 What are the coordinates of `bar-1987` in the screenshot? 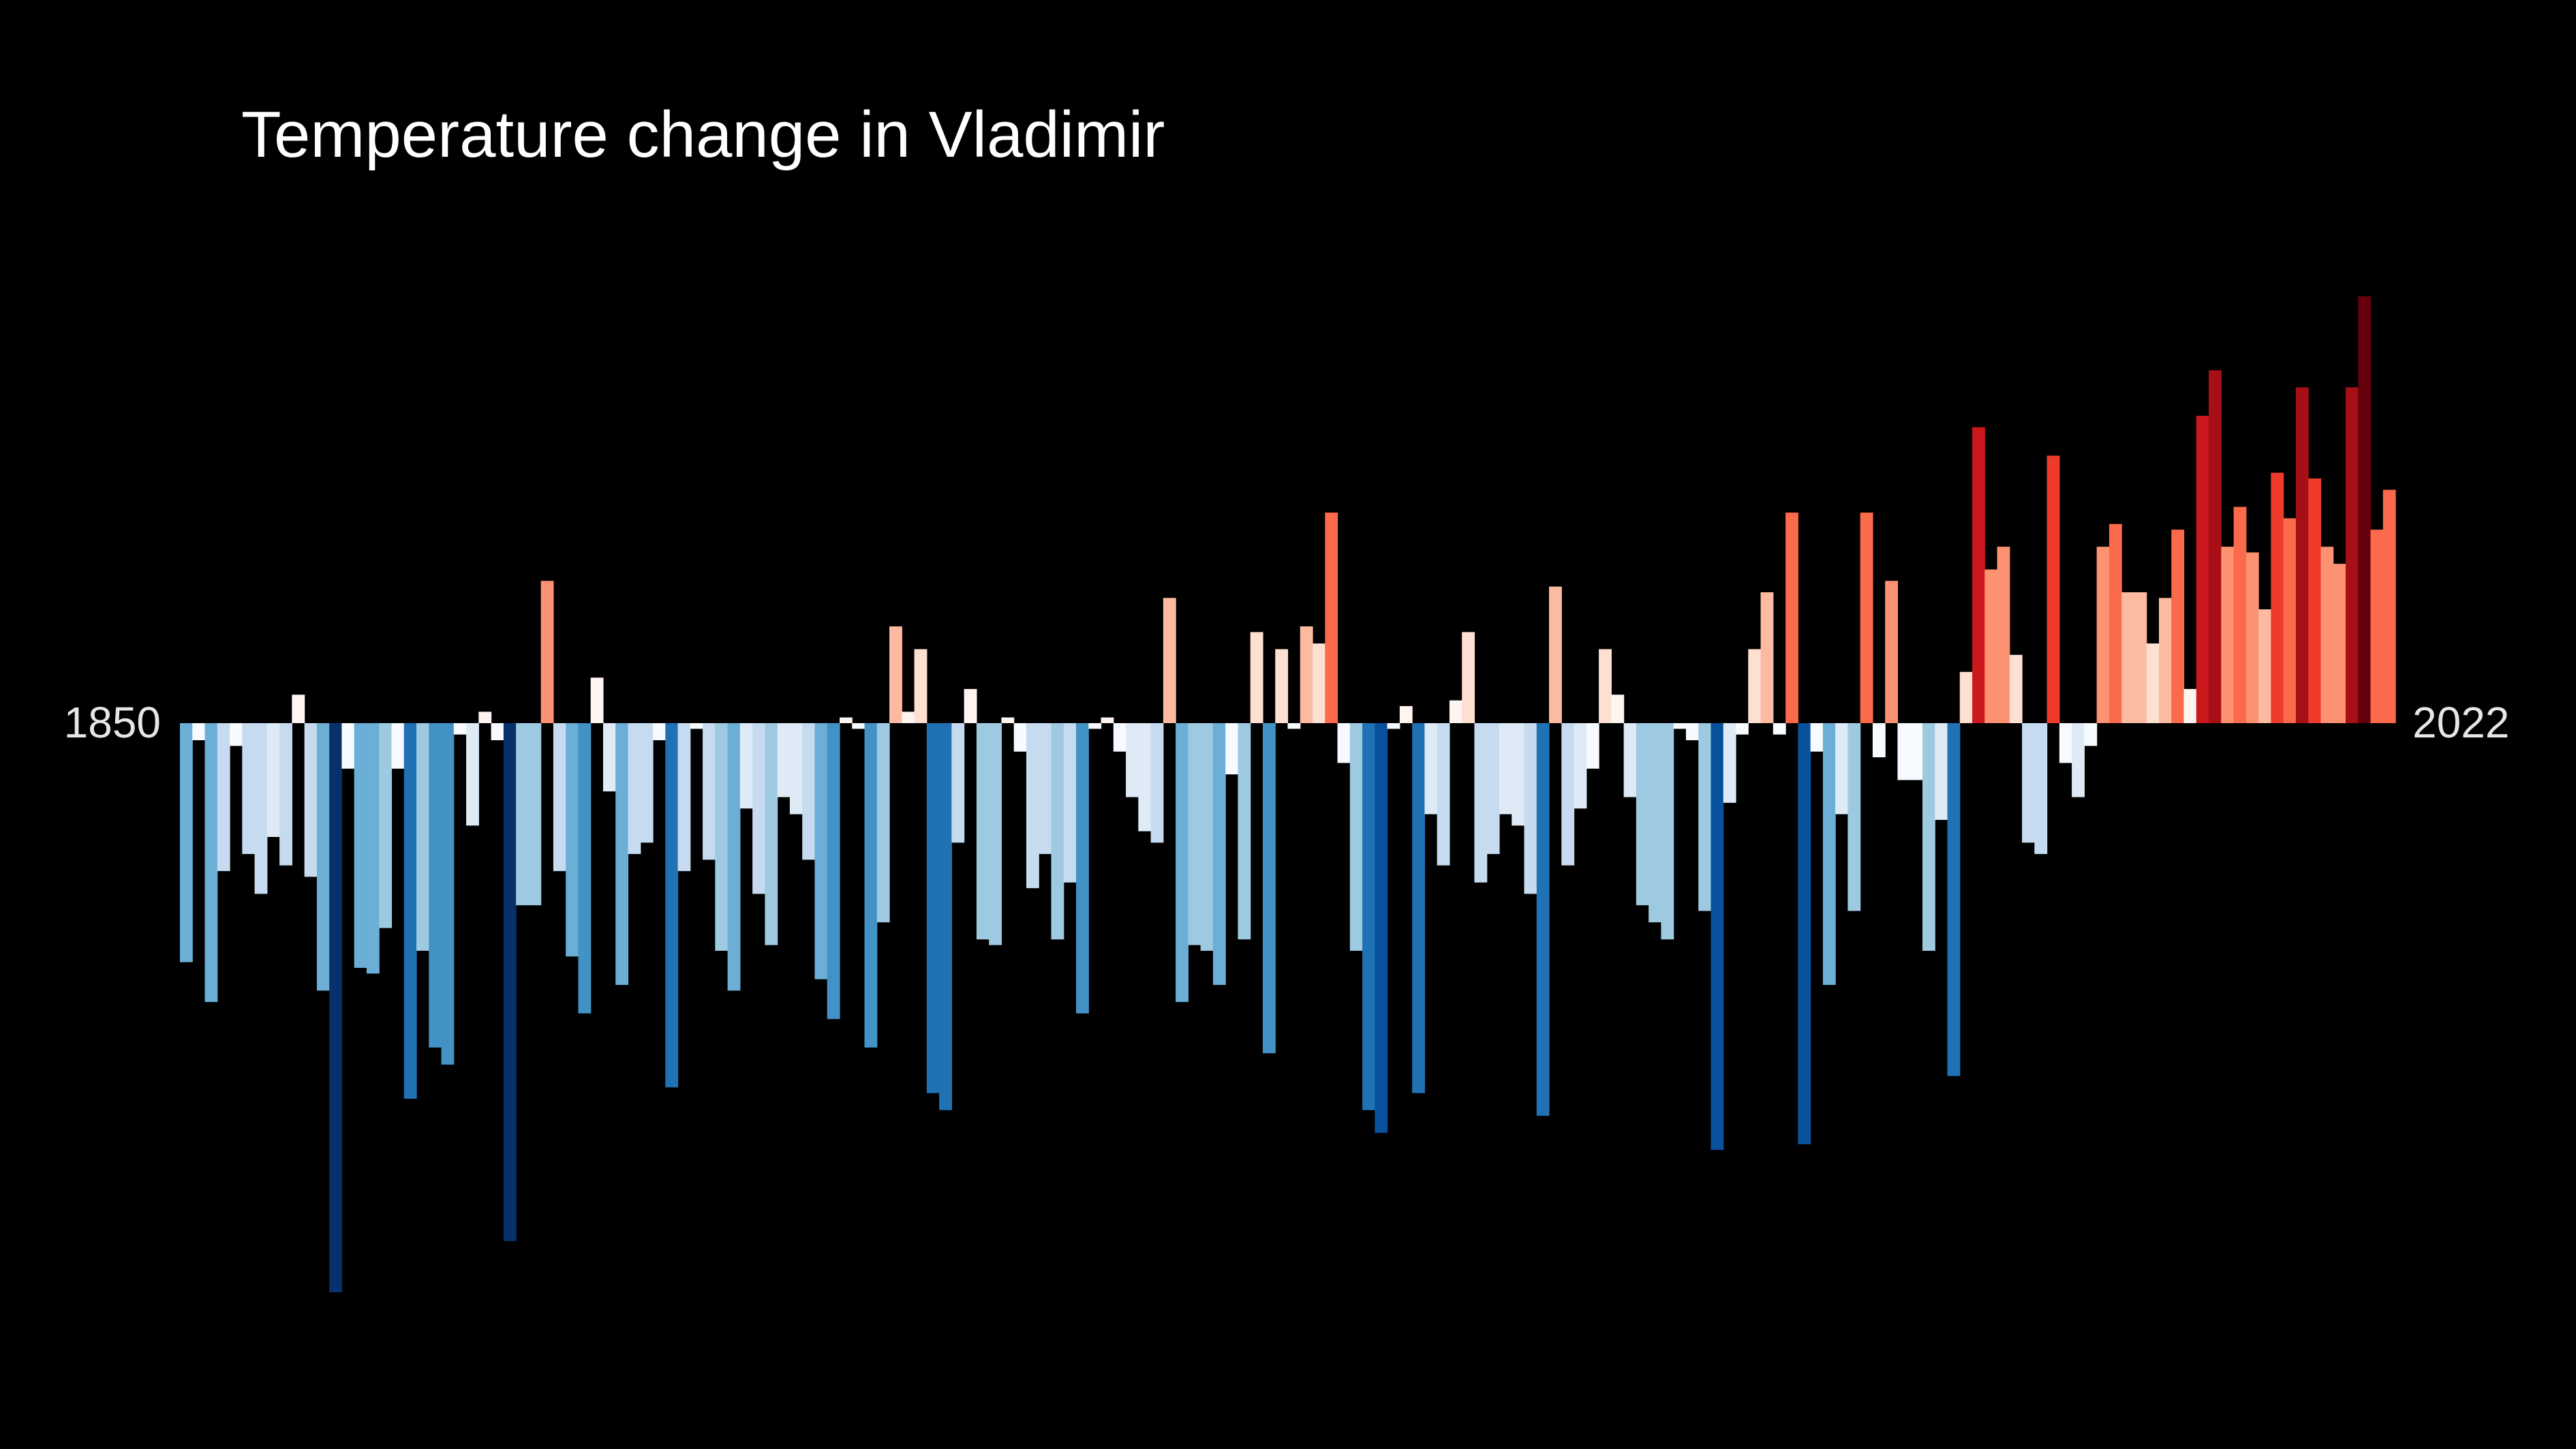 It's located at (1892, 652).